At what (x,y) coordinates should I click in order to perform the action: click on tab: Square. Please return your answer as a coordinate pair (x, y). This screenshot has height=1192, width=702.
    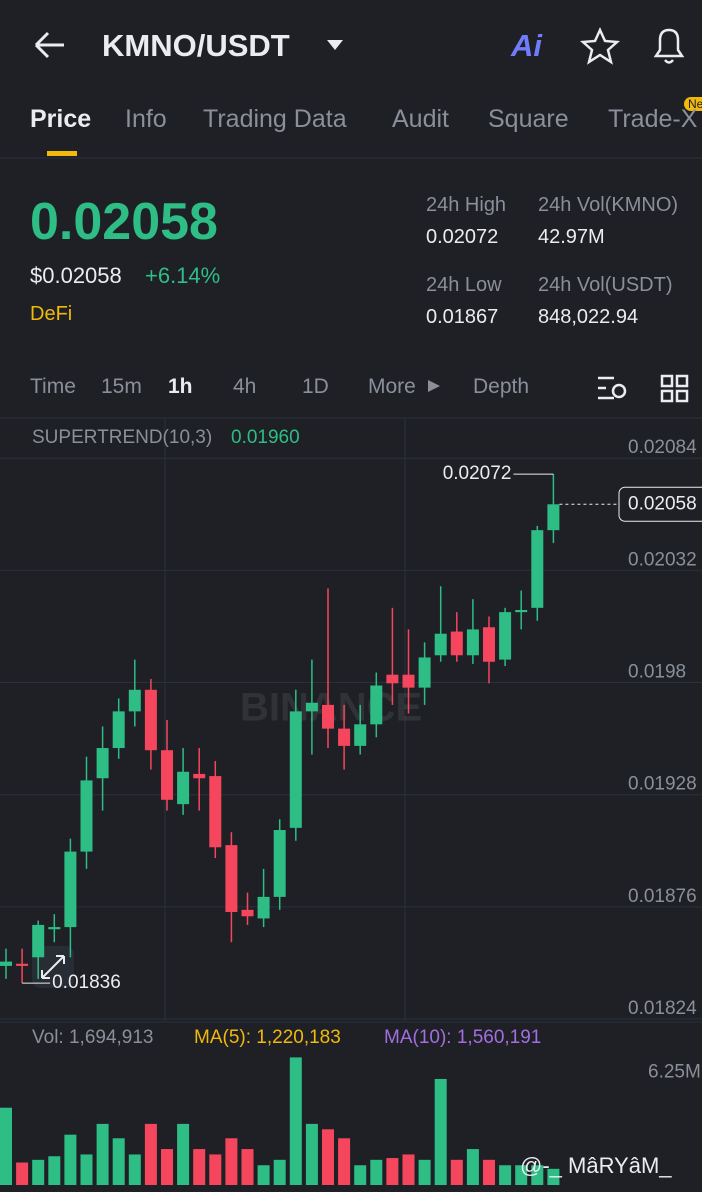
    Looking at the image, I should click on (528, 119).